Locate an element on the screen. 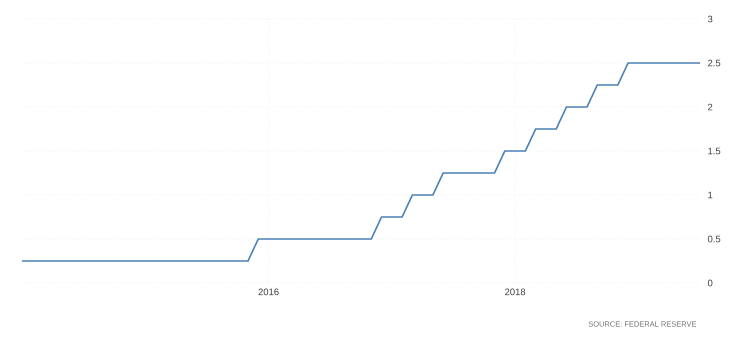 This screenshot has height=340, width=730. y-tick-label: 0 is located at coordinates (710, 283).